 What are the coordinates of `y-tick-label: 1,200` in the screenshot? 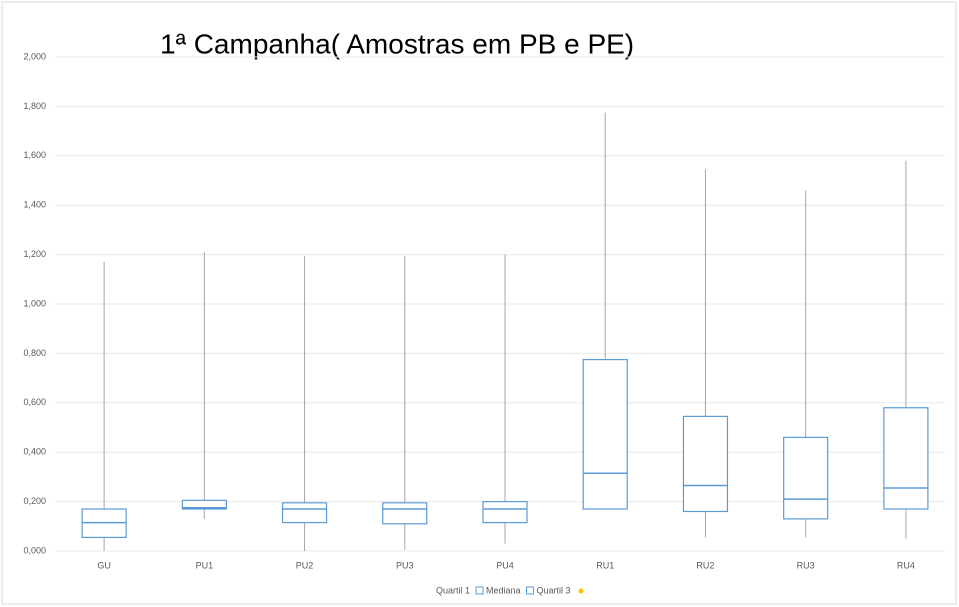 It's located at (34, 254).